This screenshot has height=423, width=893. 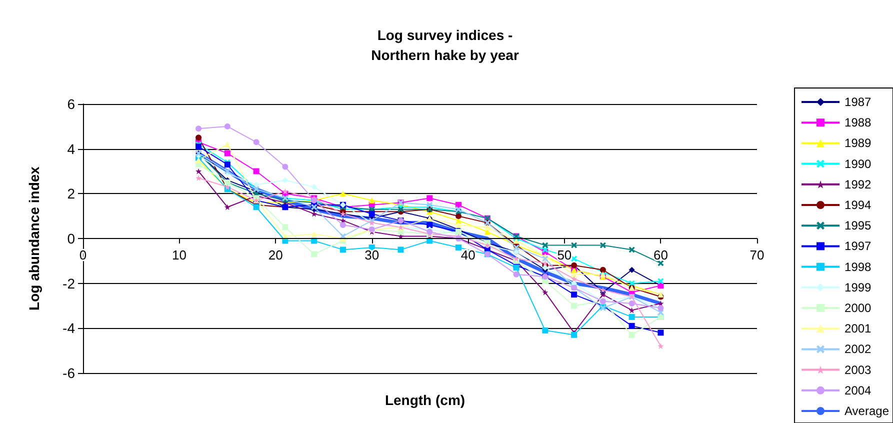 I want to click on y-tick-label: -6, so click(x=69, y=373).